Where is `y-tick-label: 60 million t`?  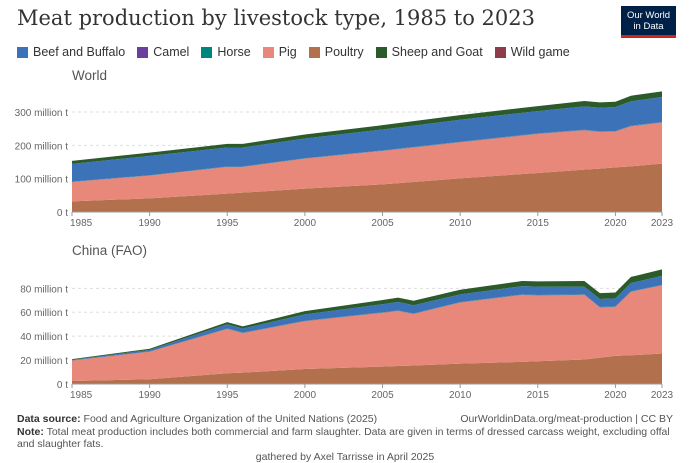 y-tick-label: 60 million t is located at coordinates (44, 313).